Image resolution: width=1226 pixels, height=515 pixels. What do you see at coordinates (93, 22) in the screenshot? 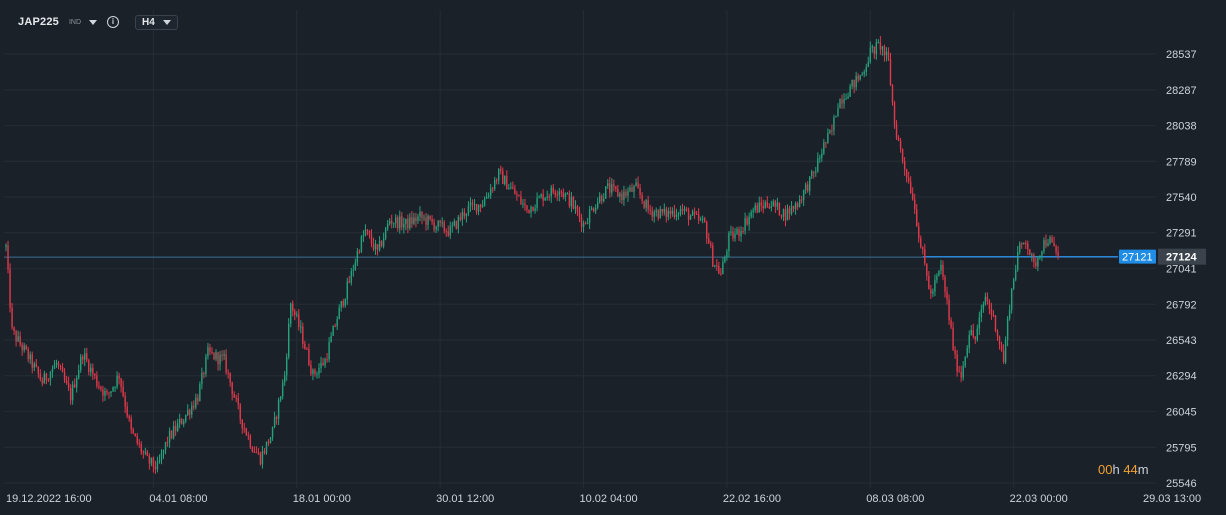
I see `chevron-down-icon` at bounding box center [93, 22].